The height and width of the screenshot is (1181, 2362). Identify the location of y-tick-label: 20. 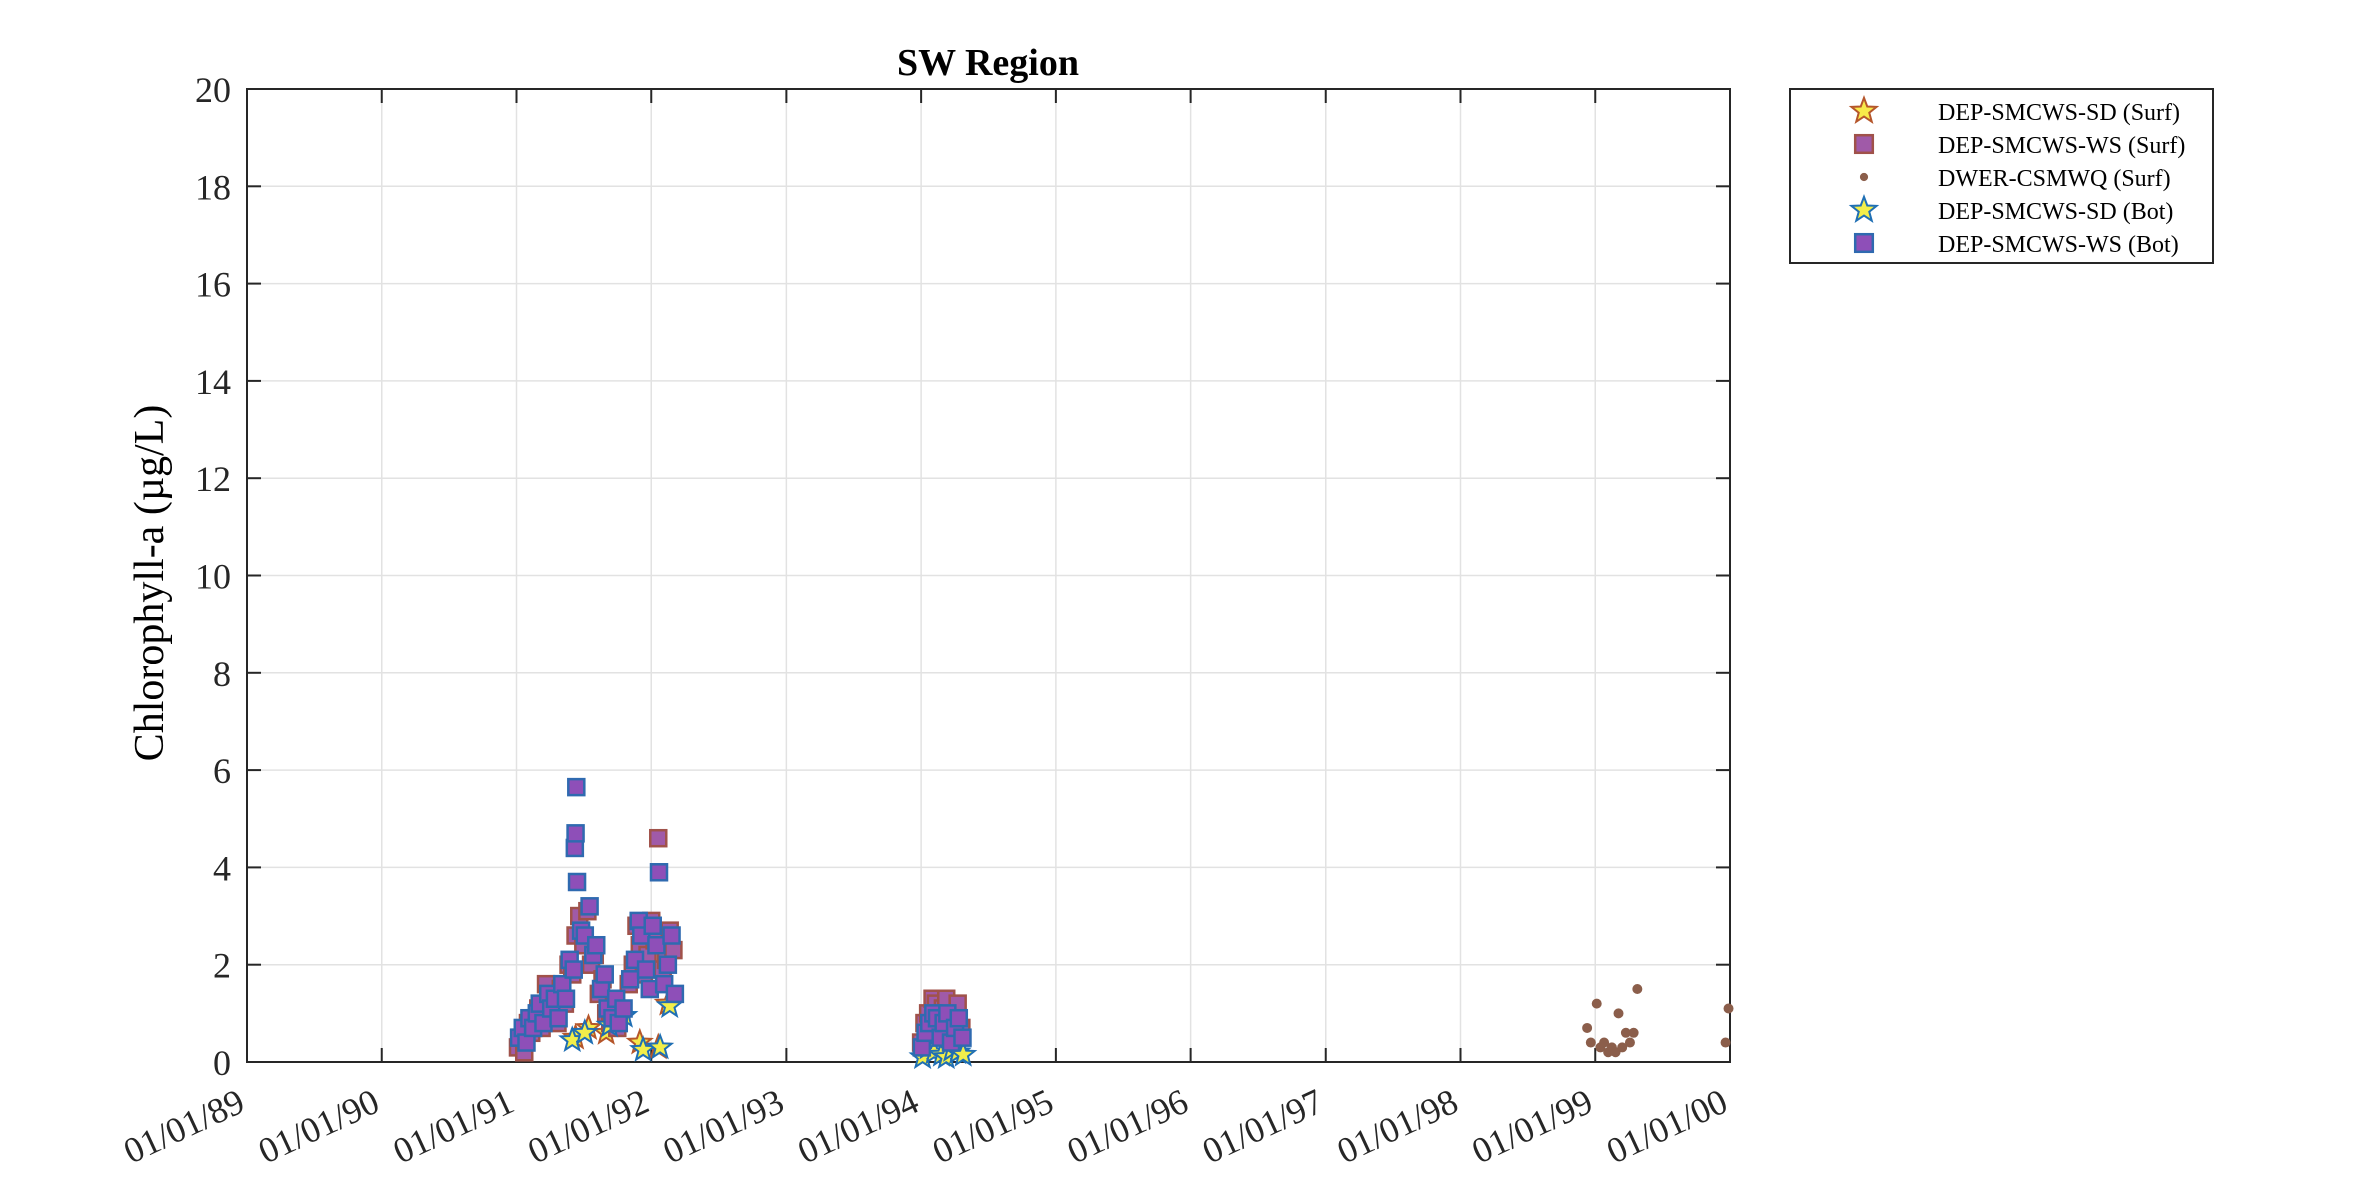
(213, 90).